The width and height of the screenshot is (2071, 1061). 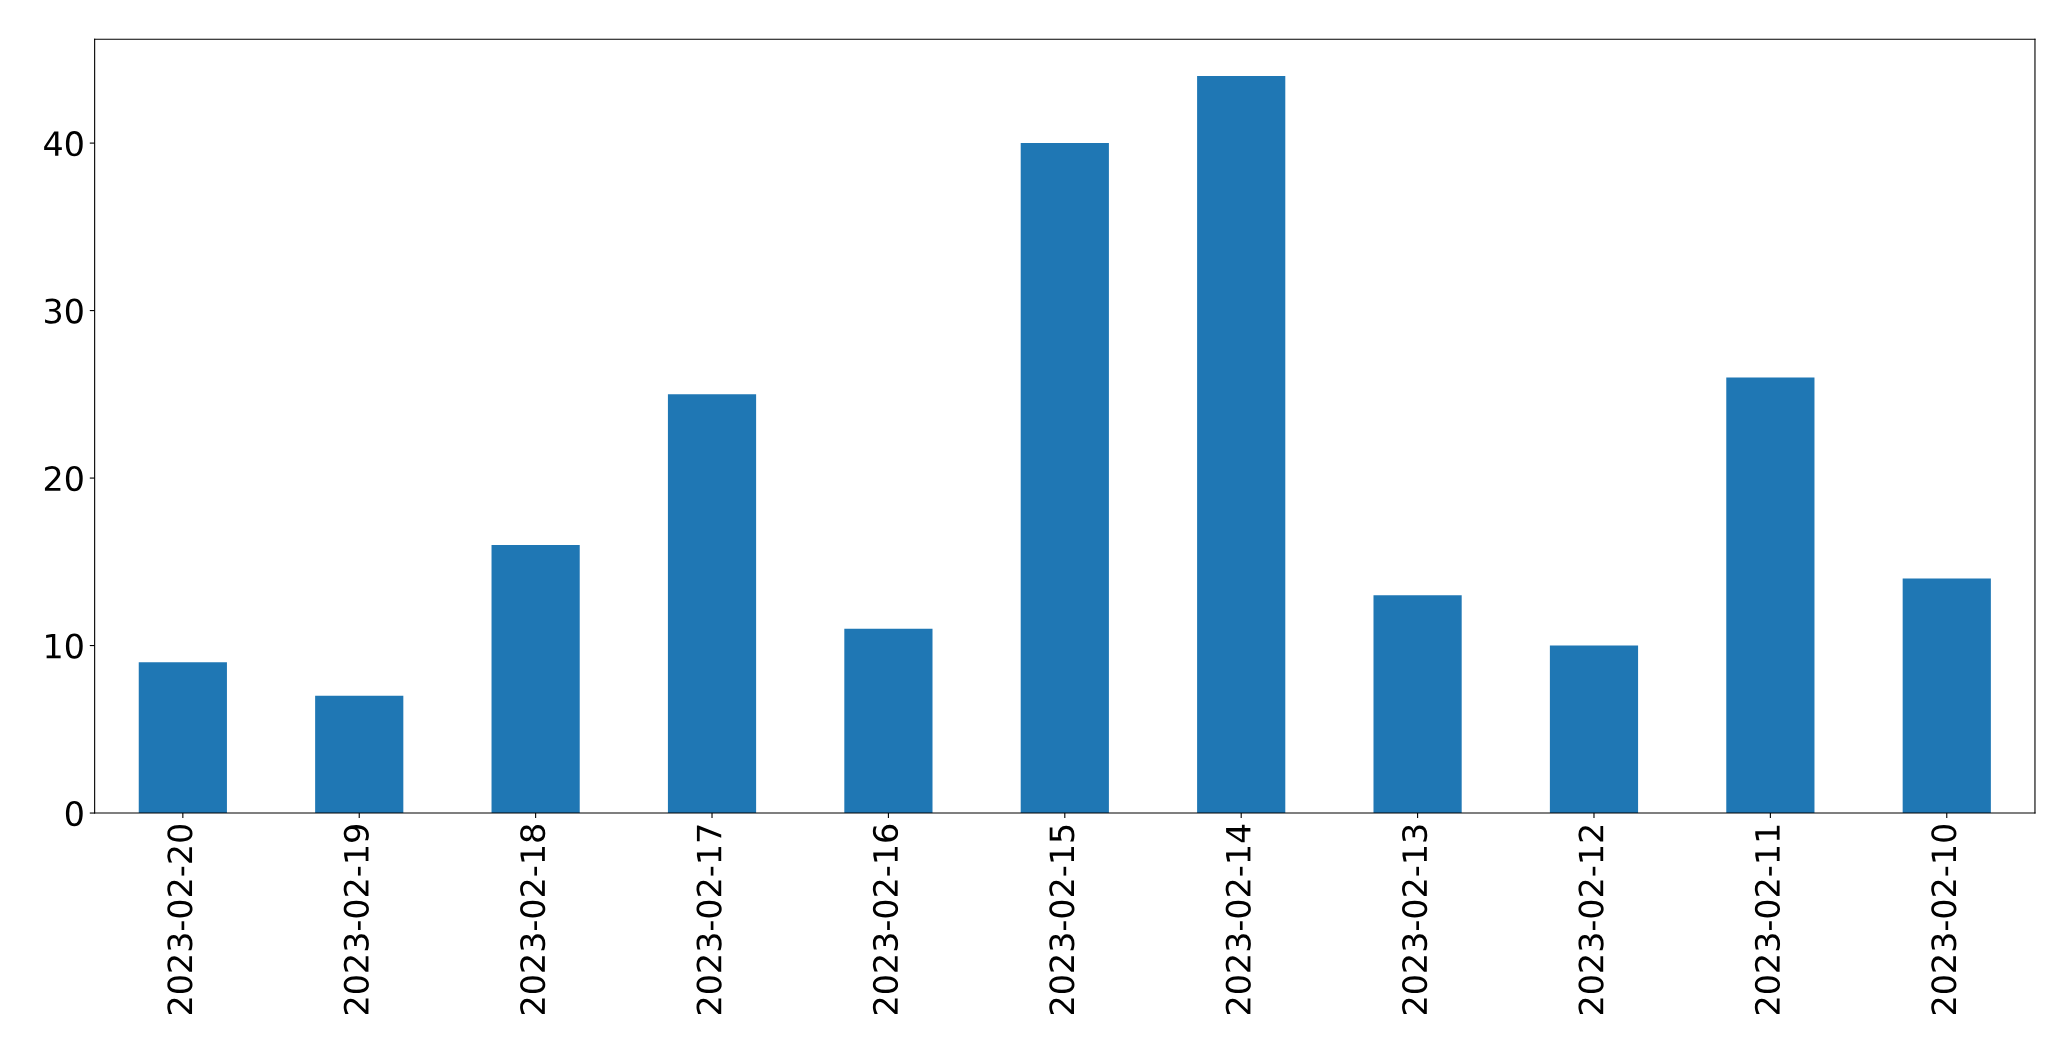 I want to click on x-tick-label: 2023-02-16, so click(x=885, y=919).